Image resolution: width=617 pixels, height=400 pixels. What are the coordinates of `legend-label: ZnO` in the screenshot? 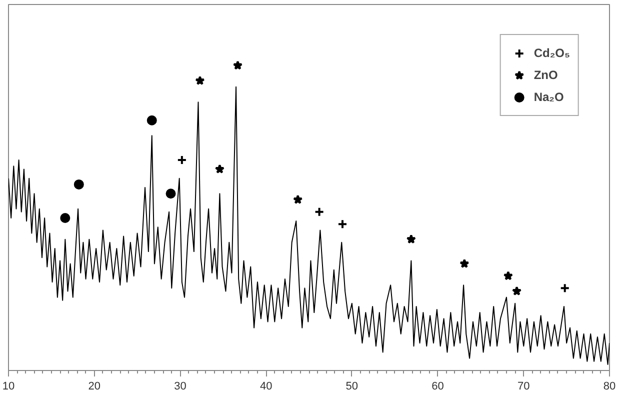 It's located at (546, 75).